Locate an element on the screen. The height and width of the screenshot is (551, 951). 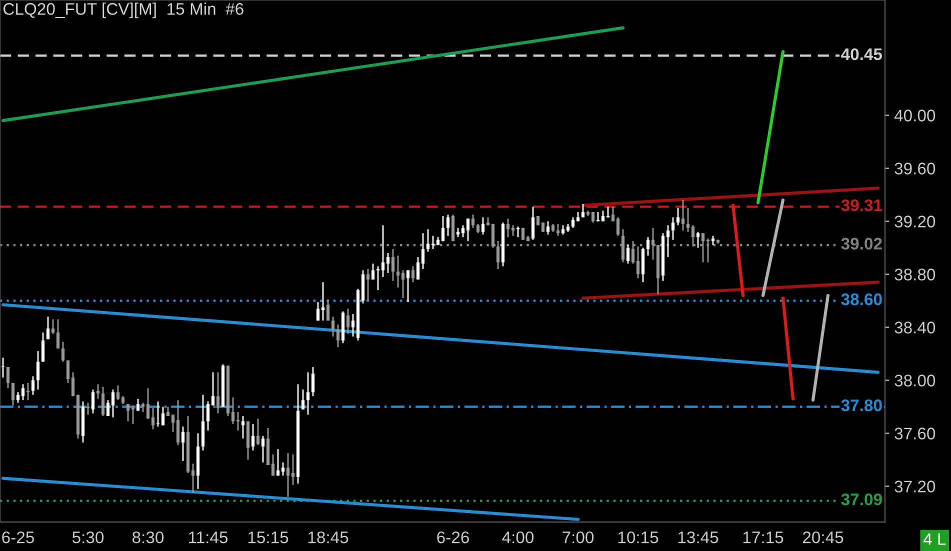
ref-line-label: 37.80 is located at coordinates (861, 405).